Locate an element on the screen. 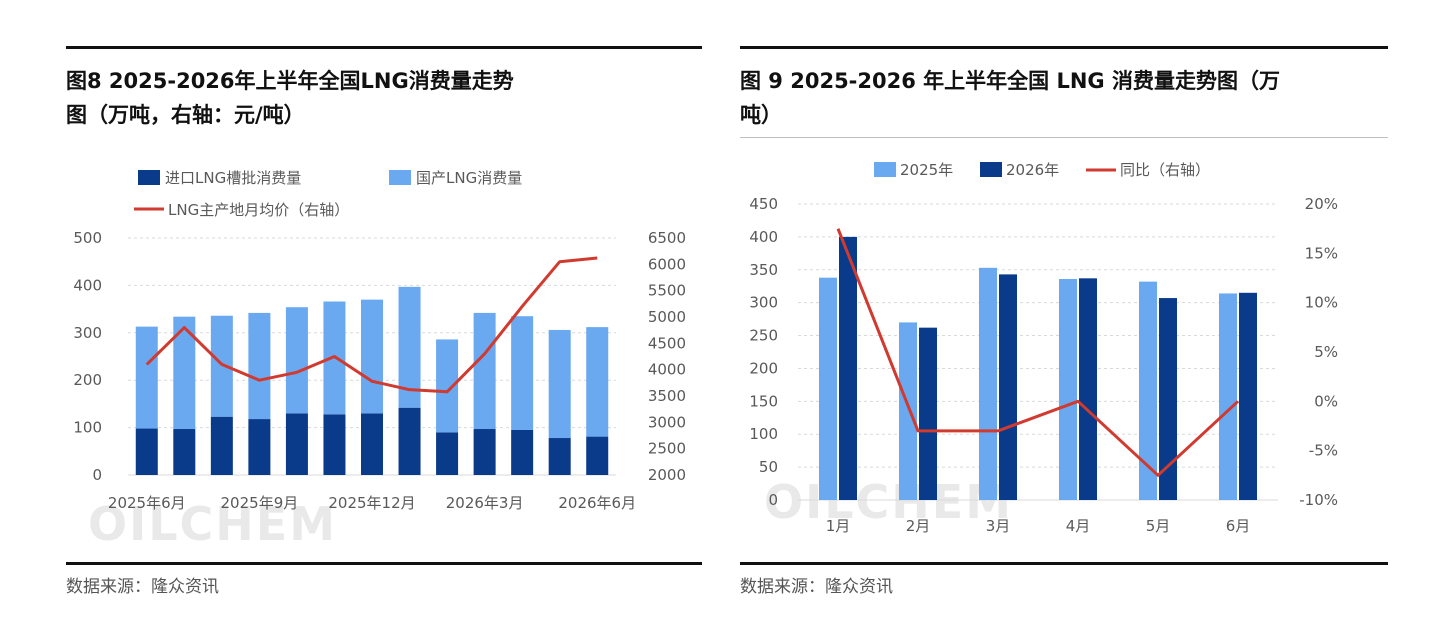 The width and height of the screenshot is (1454, 624). legend-swatch-2025 is located at coordinates (885, 169).